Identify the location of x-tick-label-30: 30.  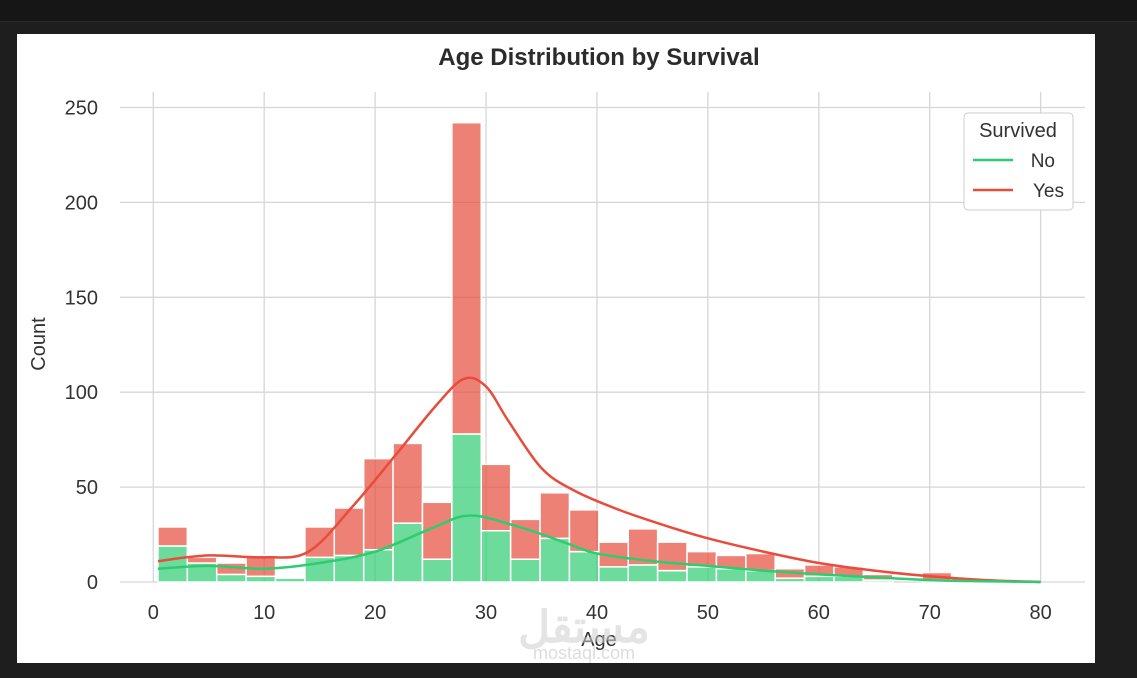
(486, 613).